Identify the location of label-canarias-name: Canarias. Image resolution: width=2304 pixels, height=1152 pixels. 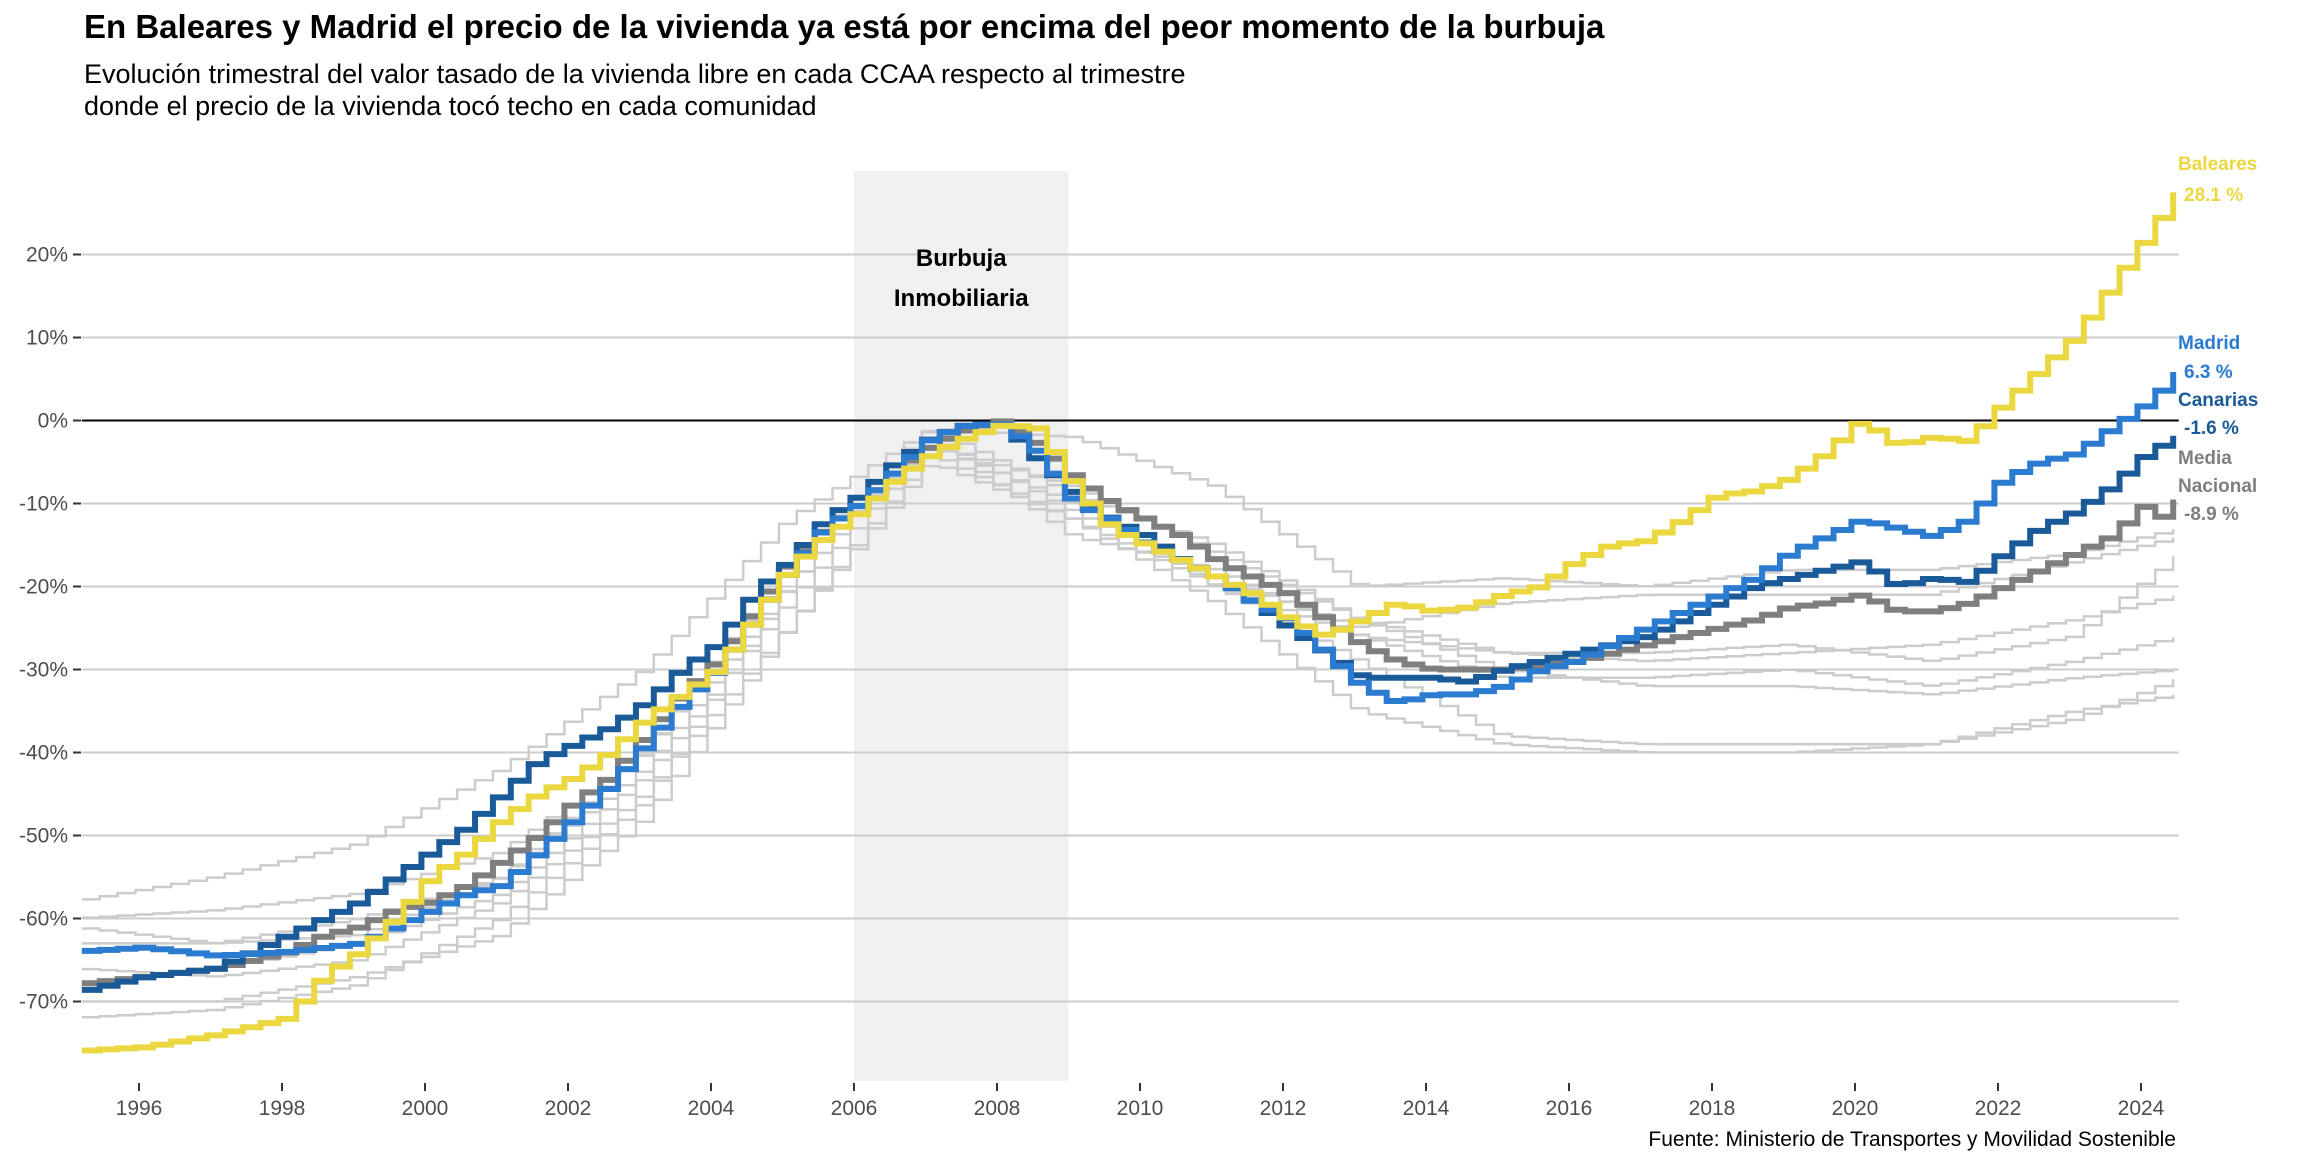
(2218, 400).